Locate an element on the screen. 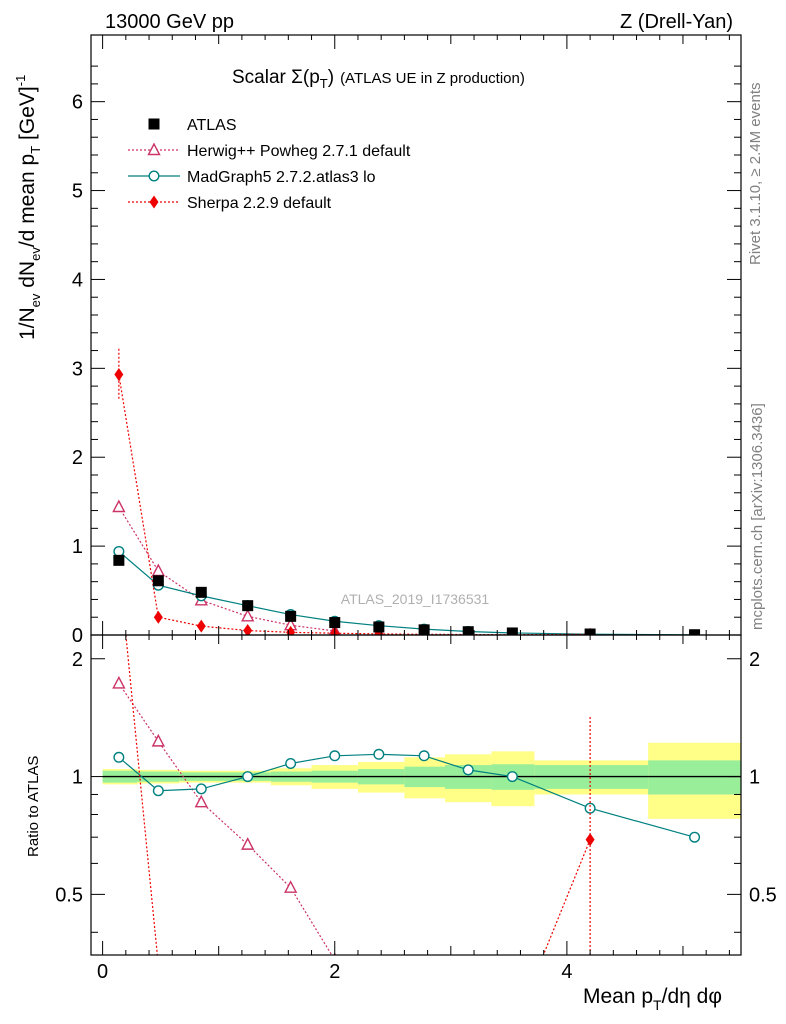 The width and height of the screenshot is (786, 1024). main-y-tick-label: 1 is located at coordinates (77, 547).